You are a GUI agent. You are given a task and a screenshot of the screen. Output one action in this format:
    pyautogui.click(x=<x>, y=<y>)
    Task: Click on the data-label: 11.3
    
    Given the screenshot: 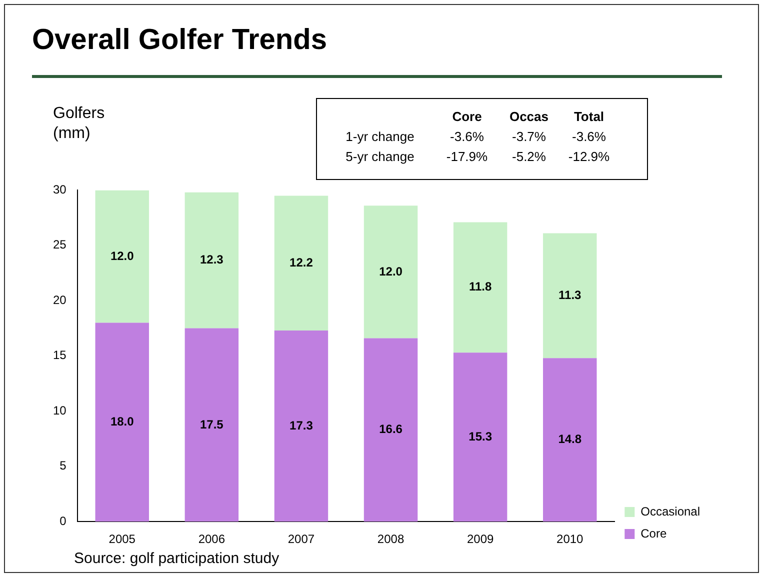 What is the action you would take?
    pyautogui.click(x=570, y=295)
    